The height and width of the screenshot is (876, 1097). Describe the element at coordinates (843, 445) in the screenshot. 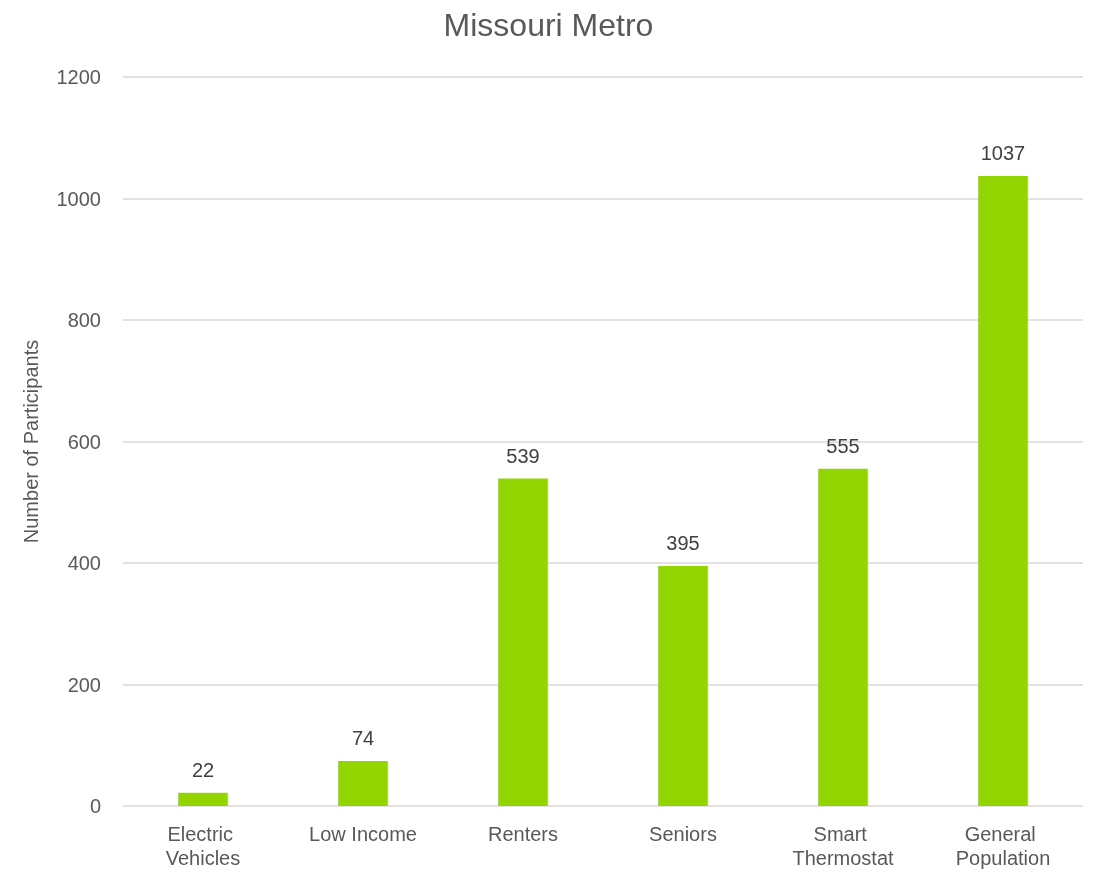

I see `data-label: 555` at that location.